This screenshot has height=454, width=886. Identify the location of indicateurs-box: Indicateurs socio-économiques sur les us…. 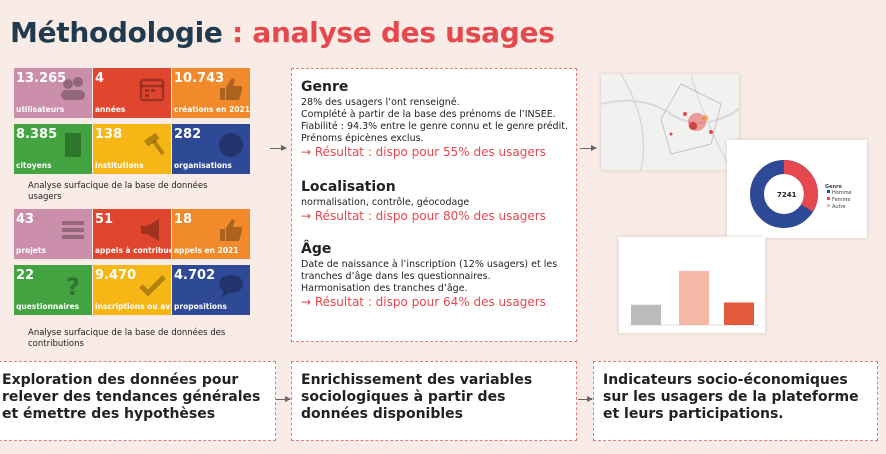
(735, 401).